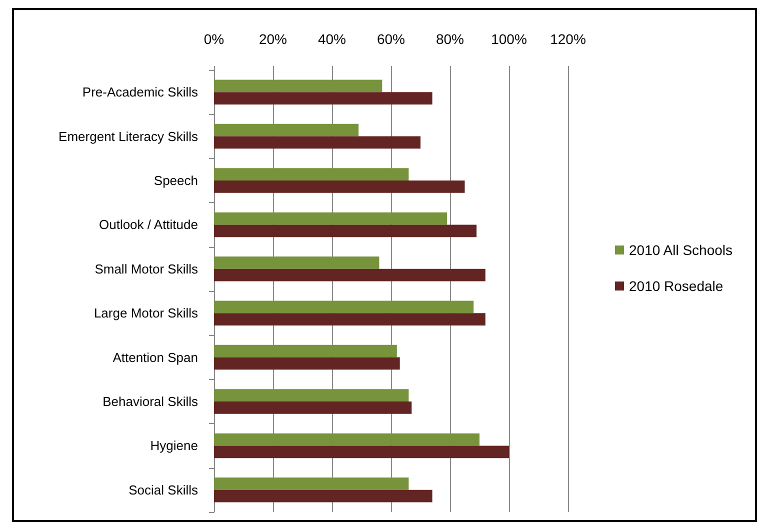 The image size is (767, 527). Describe the element at coordinates (676, 286) in the screenshot. I see `legend-label: 2010 Rosedale` at that location.